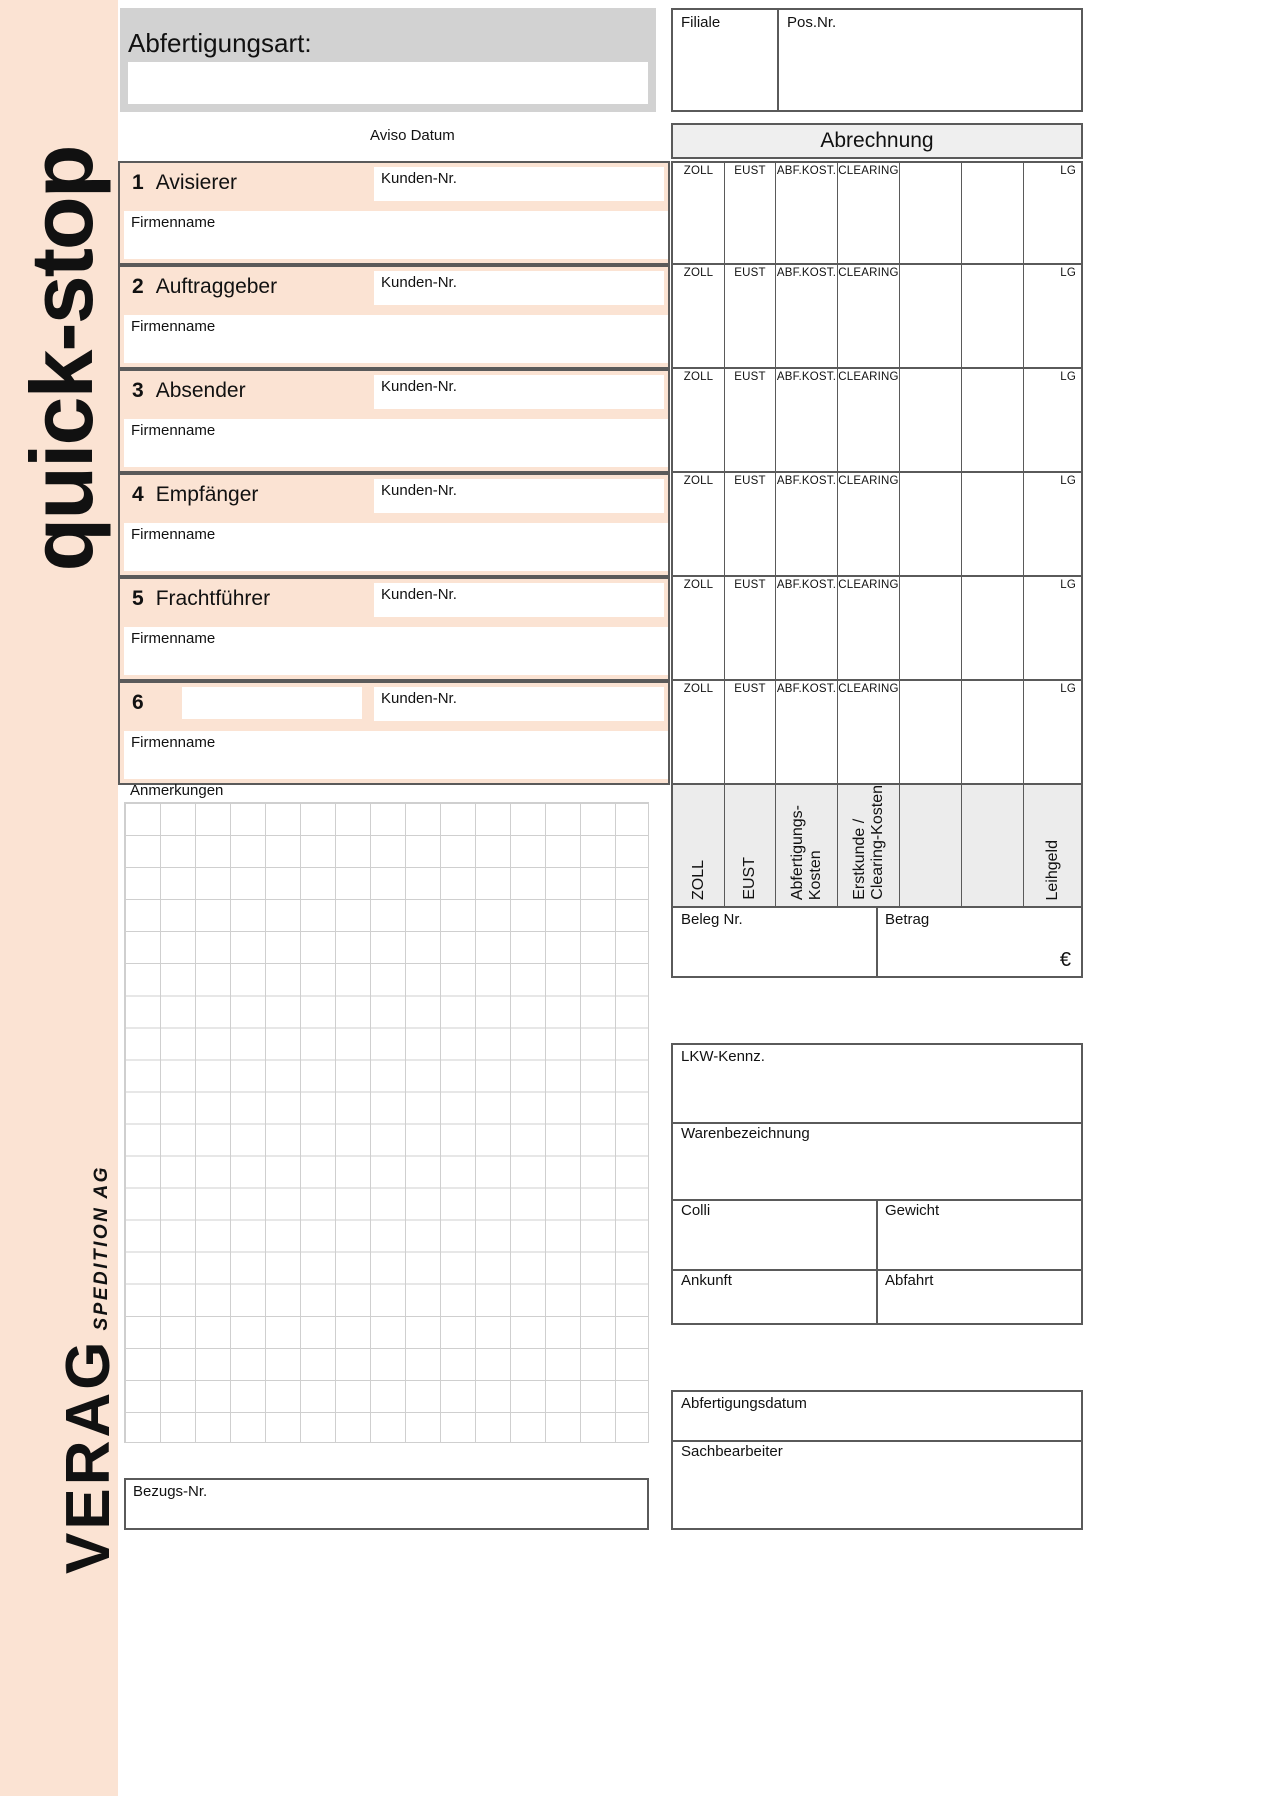 The width and height of the screenshot is (1264, 1796). What do you see at coordinates (930, 71) in the screenshot?
I see `pos-nr-input` at bounding box center [930, 71].